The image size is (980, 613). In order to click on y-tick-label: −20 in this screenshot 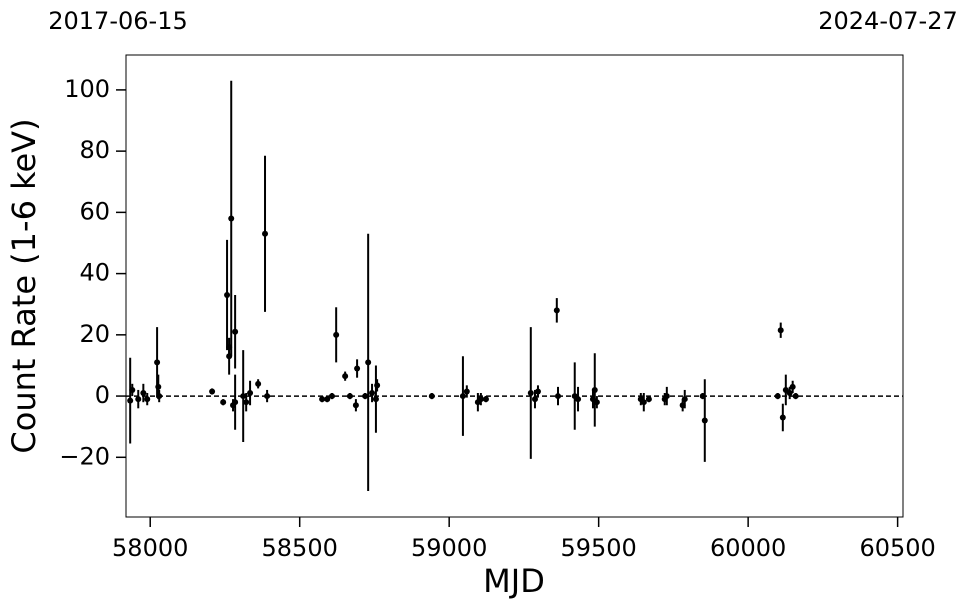, I will do `click(84, 456)`.